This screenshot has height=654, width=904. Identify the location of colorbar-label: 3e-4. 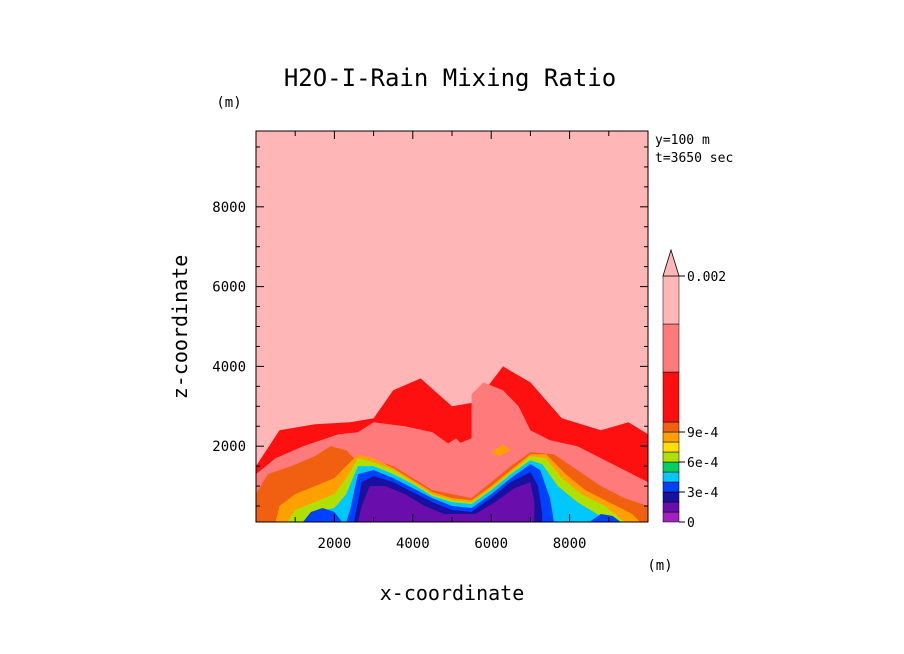
(702, 493).